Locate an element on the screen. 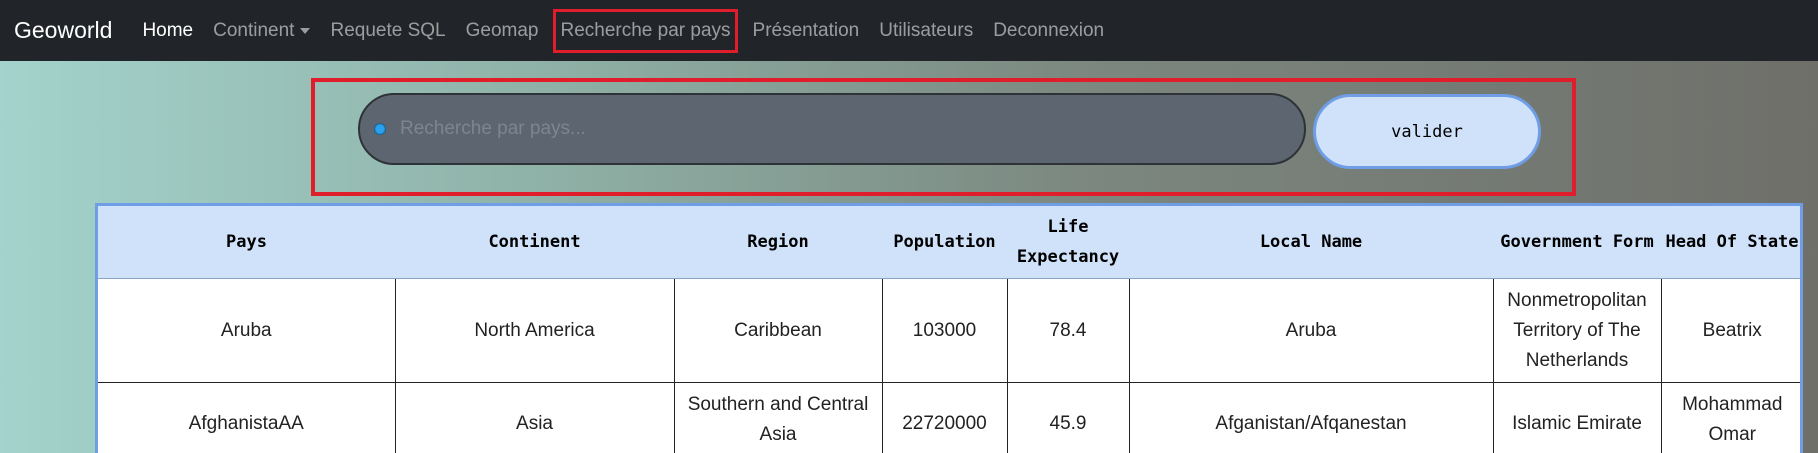 The image size is (1818, 453). cell-region: Caribbean is located at coordinates (778, 330).